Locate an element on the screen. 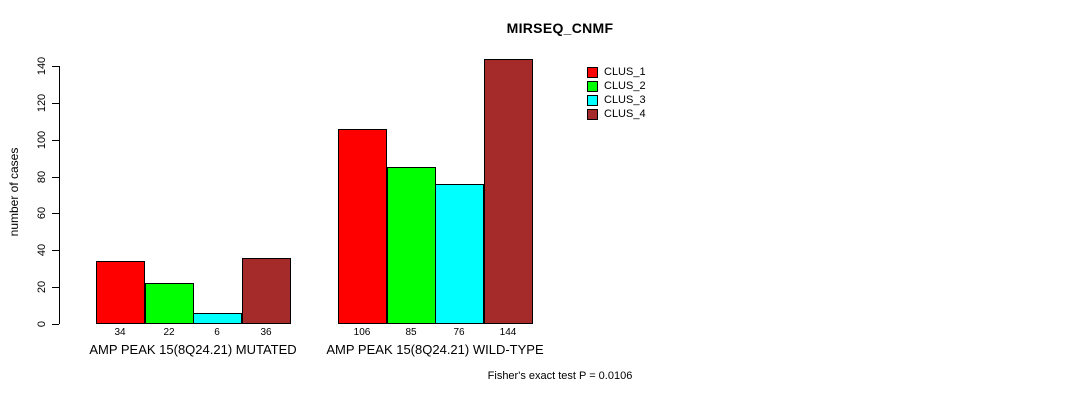 This screenshot has height=400, width=1090. y-tick-label: 40 is located at coordinates (42, 250).